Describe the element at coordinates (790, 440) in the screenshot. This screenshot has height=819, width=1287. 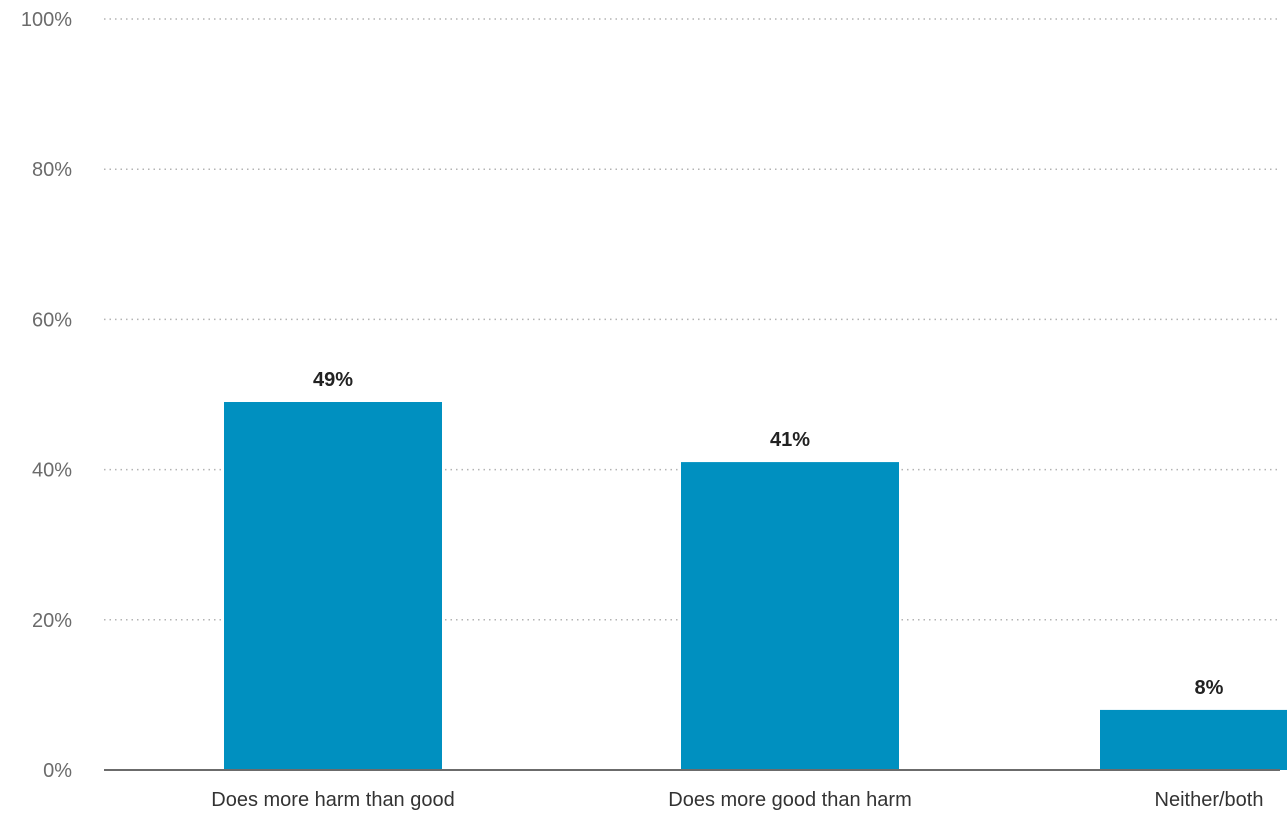
I see `value-label-1: 41%` at that location.